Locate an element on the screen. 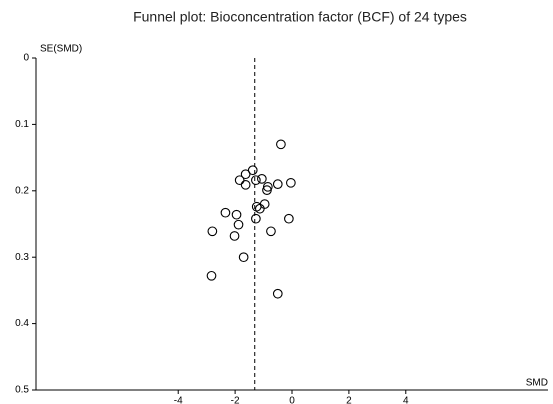 This screenshot has width=553, height=404. x-tick-label: -2 is located at coordinates (235, 400).